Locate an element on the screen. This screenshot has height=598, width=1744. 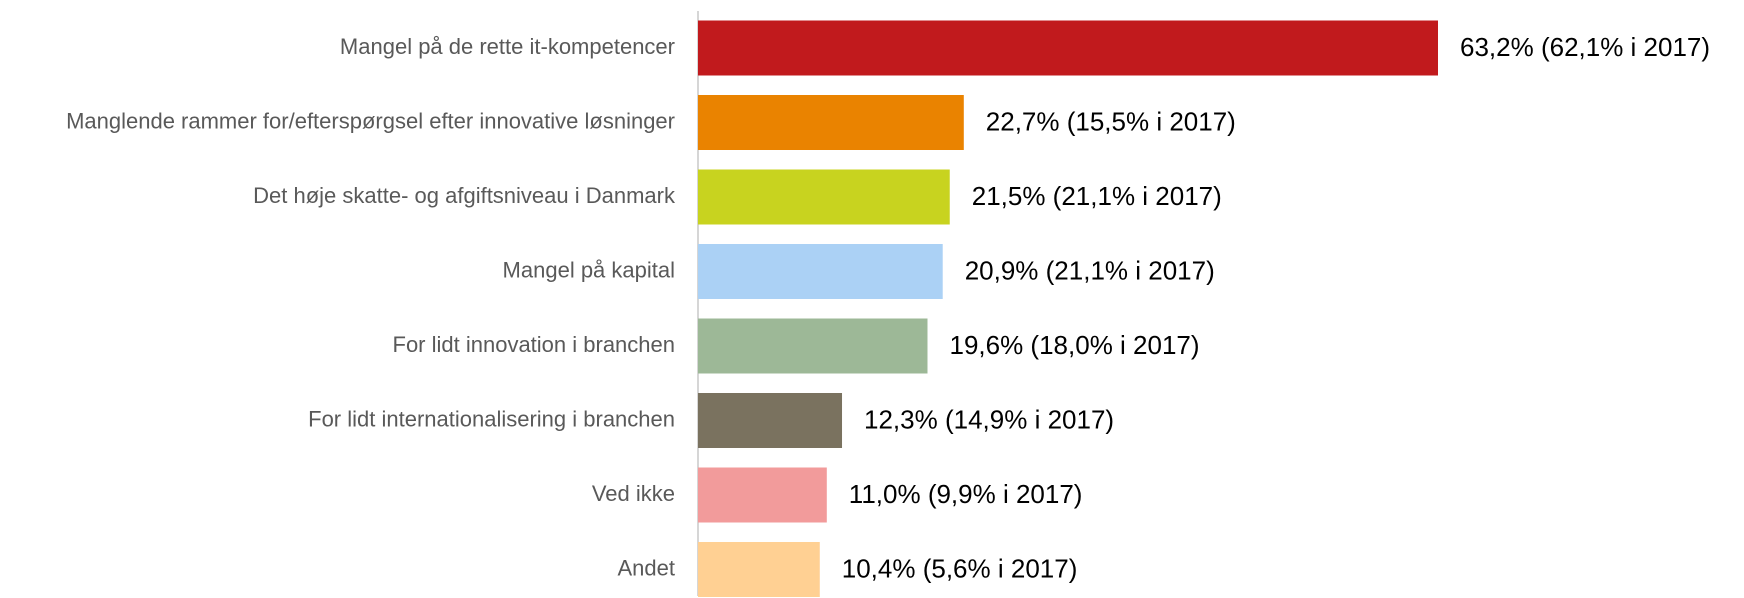
category-label: Andet is located at coordinates (647, 567).